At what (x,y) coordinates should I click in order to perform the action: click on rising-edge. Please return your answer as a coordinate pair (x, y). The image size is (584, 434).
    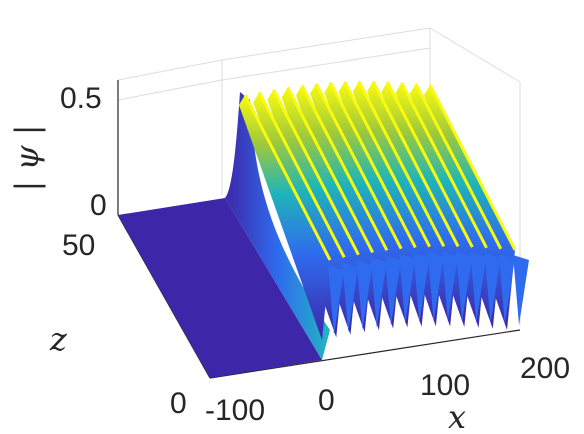
    Looking at the image, I should click on (277, 226).